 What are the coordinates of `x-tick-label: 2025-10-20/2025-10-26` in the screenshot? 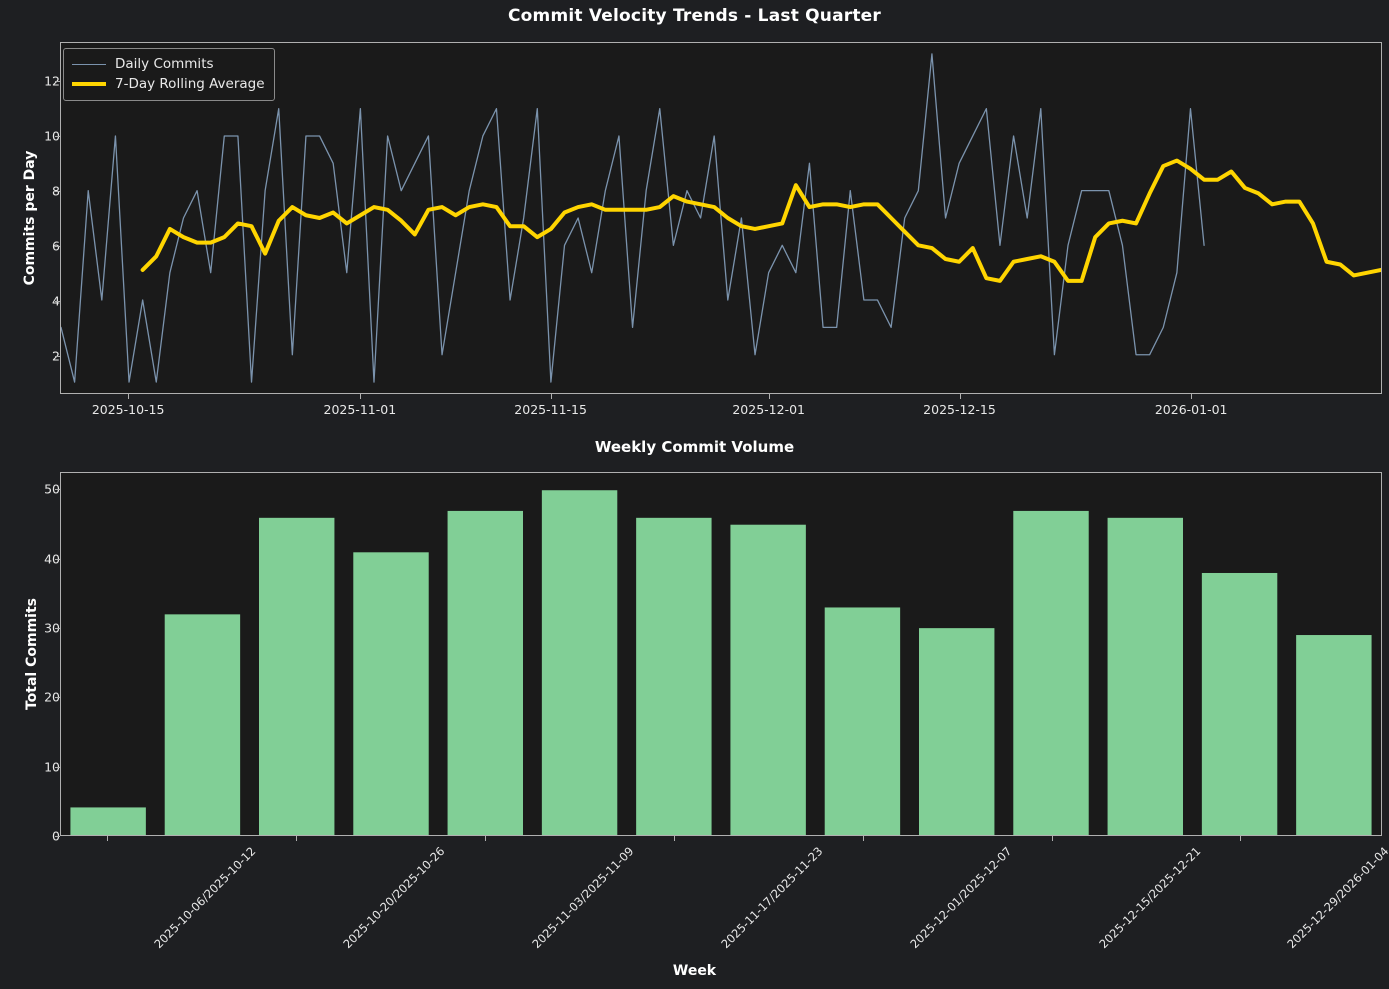 It's located at (394, 898).